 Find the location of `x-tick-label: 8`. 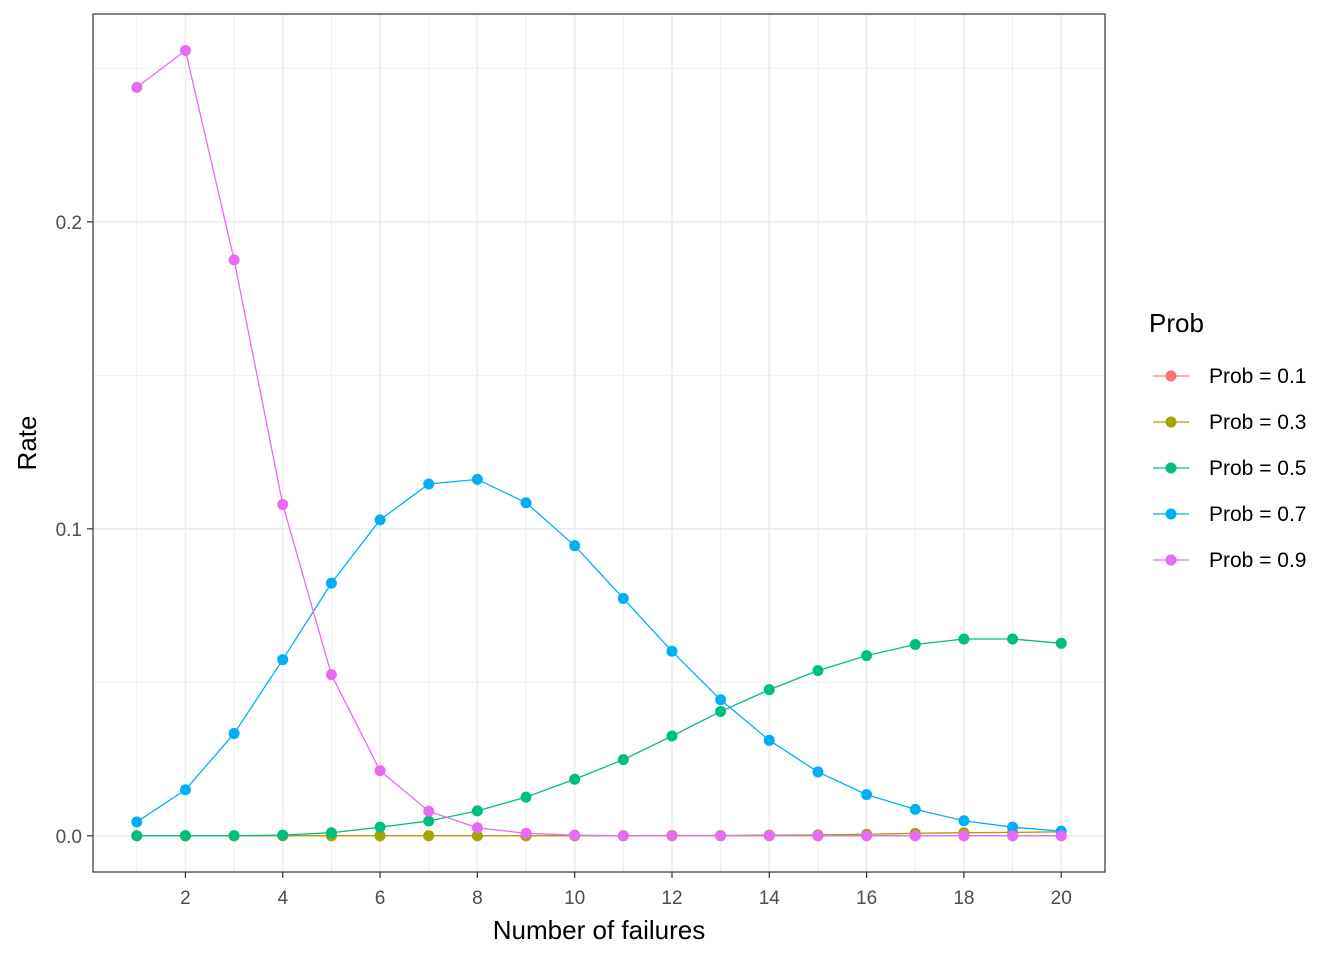

x-tick-label: 8 is located at coordinates (477, 898).